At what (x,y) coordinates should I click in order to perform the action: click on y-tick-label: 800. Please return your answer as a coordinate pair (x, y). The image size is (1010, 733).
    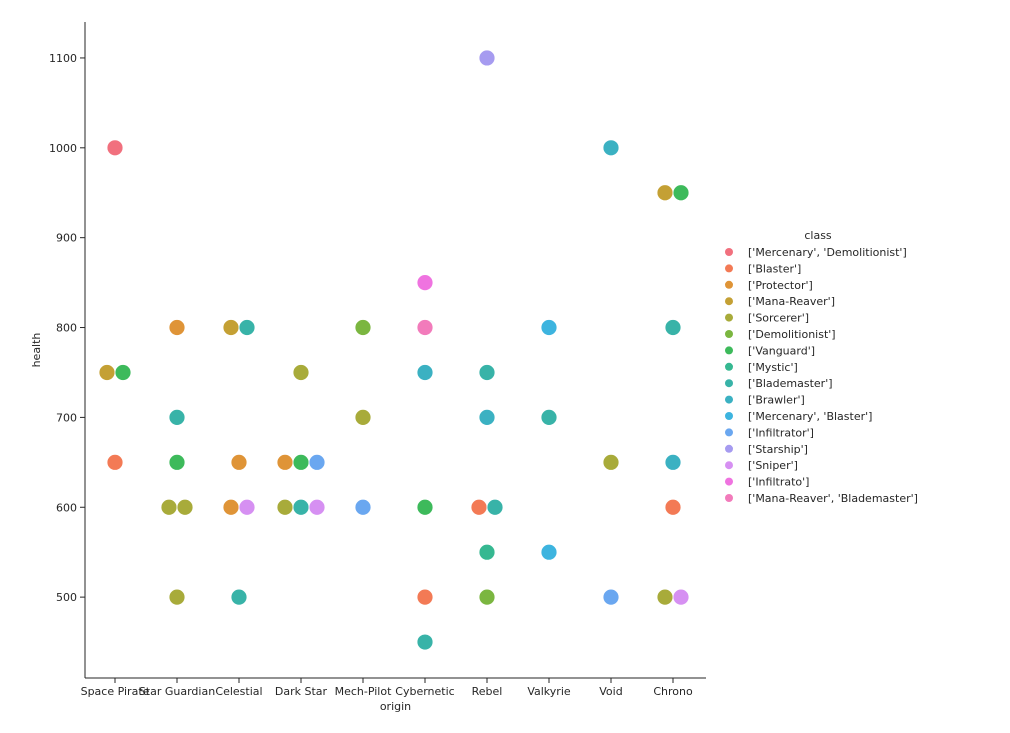
    Looking at the image, I should click on (66, 328).